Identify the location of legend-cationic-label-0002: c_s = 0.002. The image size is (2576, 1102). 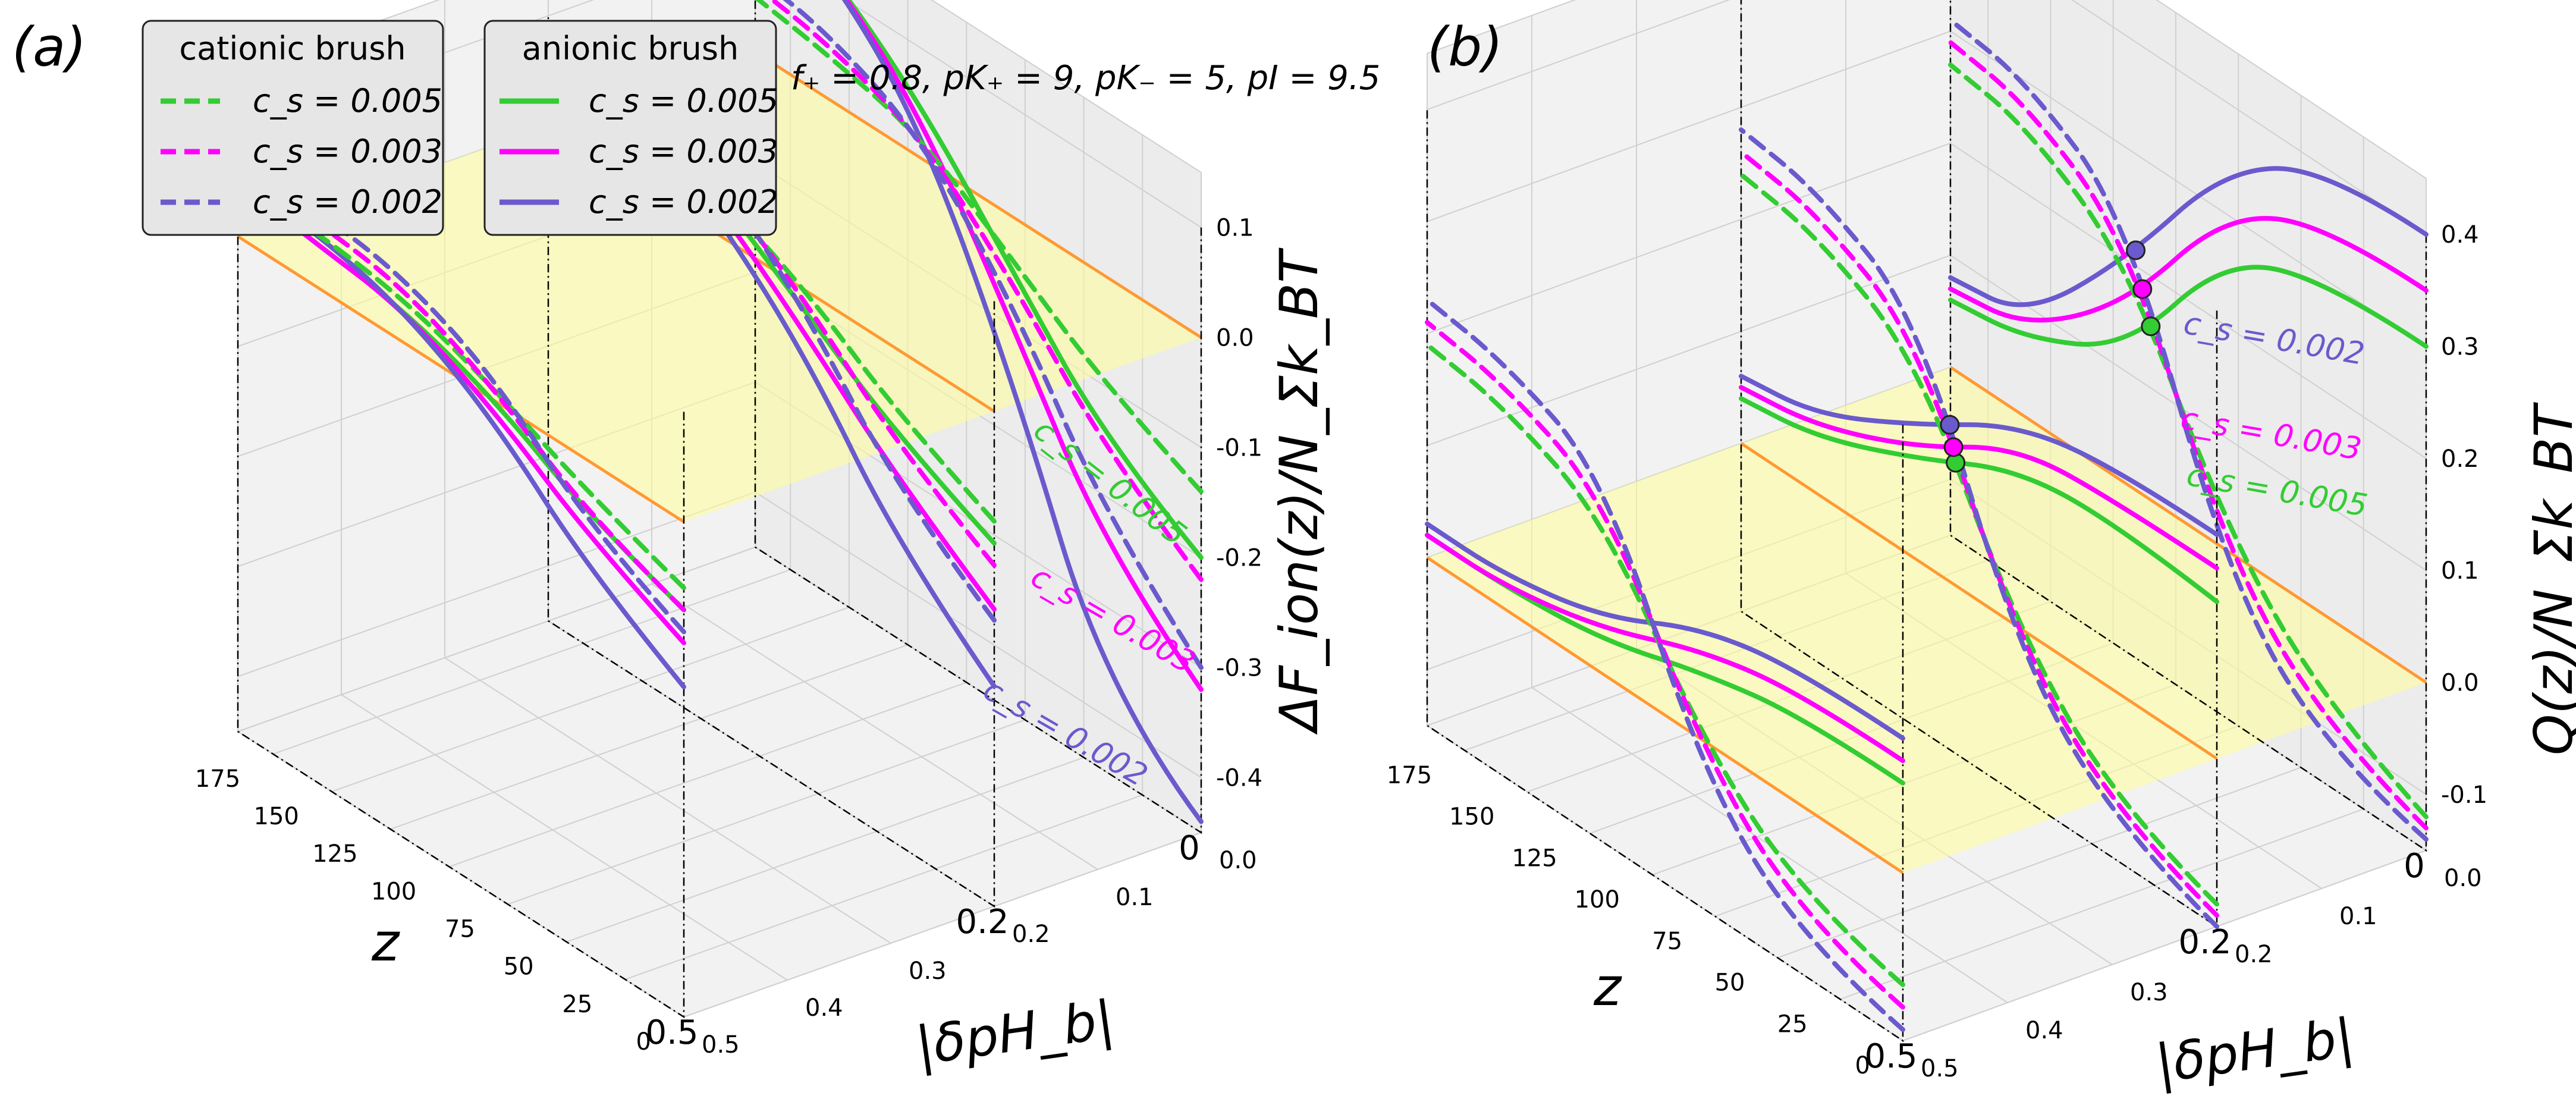
(347, 202).